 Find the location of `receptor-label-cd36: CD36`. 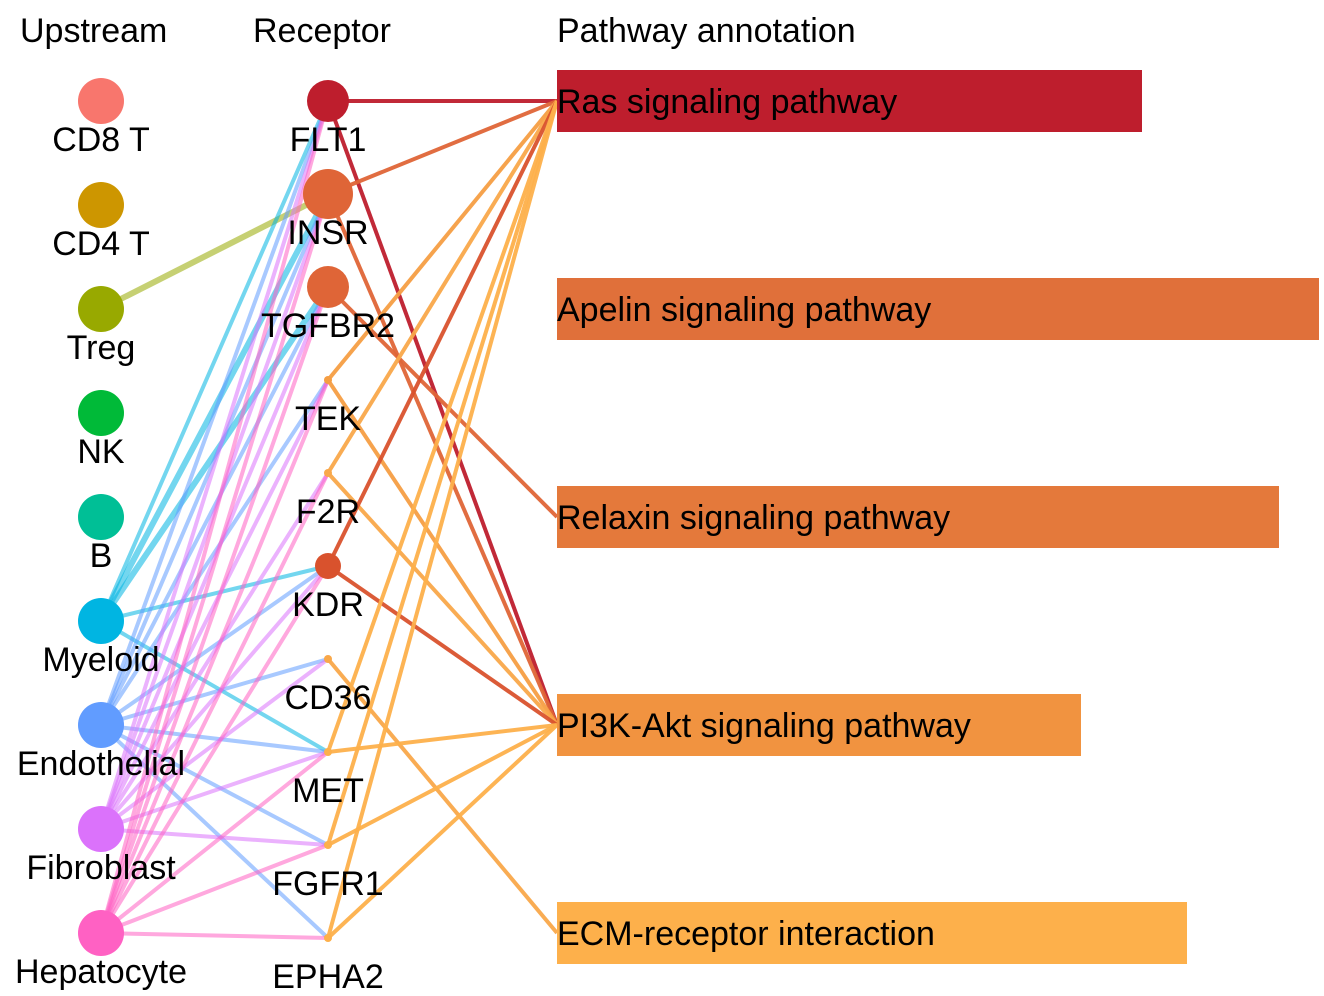

receptor-label-cd36: CD36 is located at coordinates (328, 698).